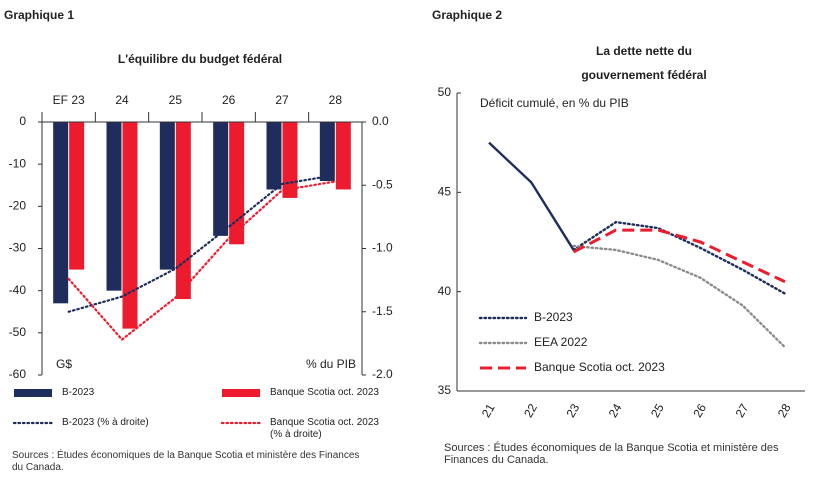 The image size is (828, 483). I want to click on y-tick-label: 50, so click(445, 92).